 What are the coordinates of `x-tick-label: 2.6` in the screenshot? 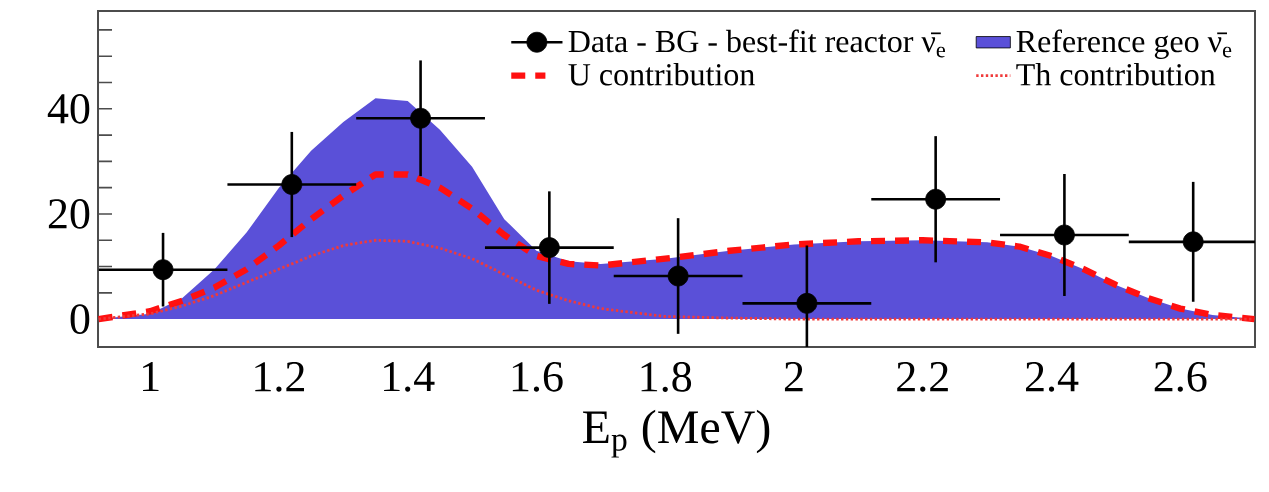 It's located at (1180, 377).